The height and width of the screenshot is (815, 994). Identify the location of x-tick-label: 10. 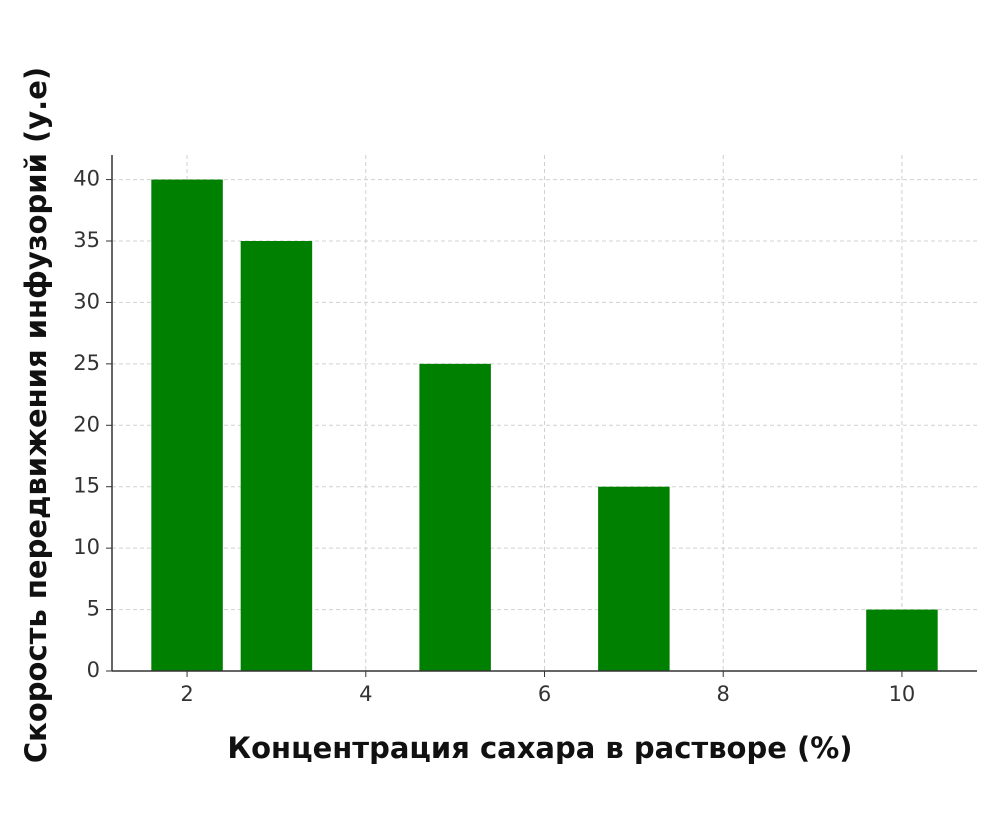
(902, 694).